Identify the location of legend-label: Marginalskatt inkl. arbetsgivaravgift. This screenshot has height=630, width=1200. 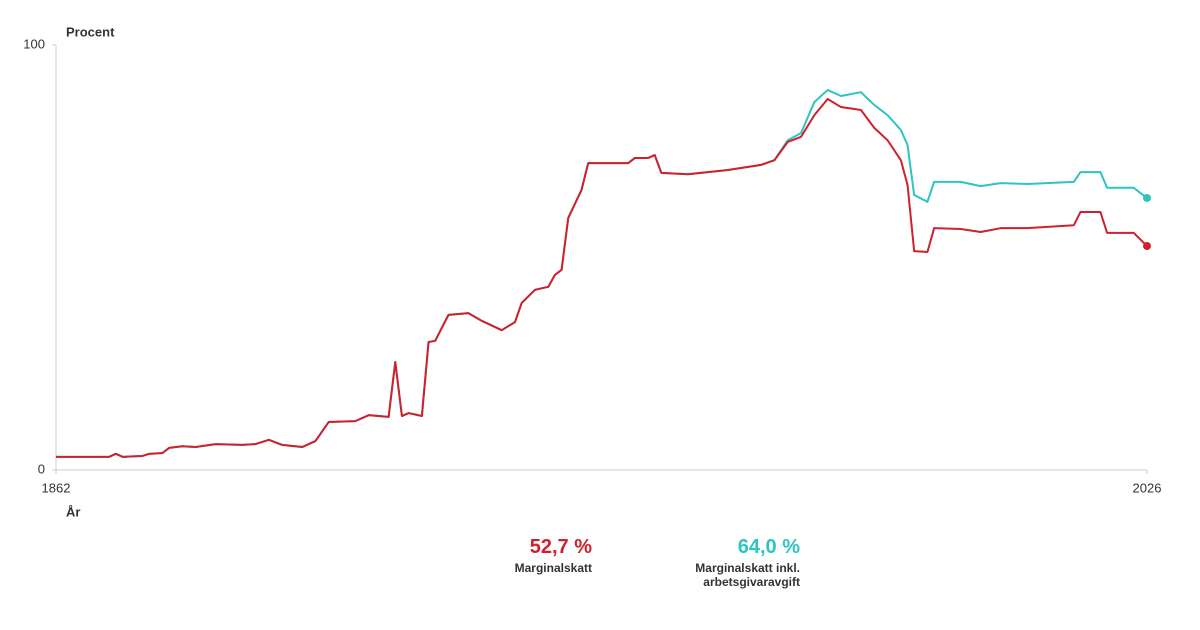
(747, 575).